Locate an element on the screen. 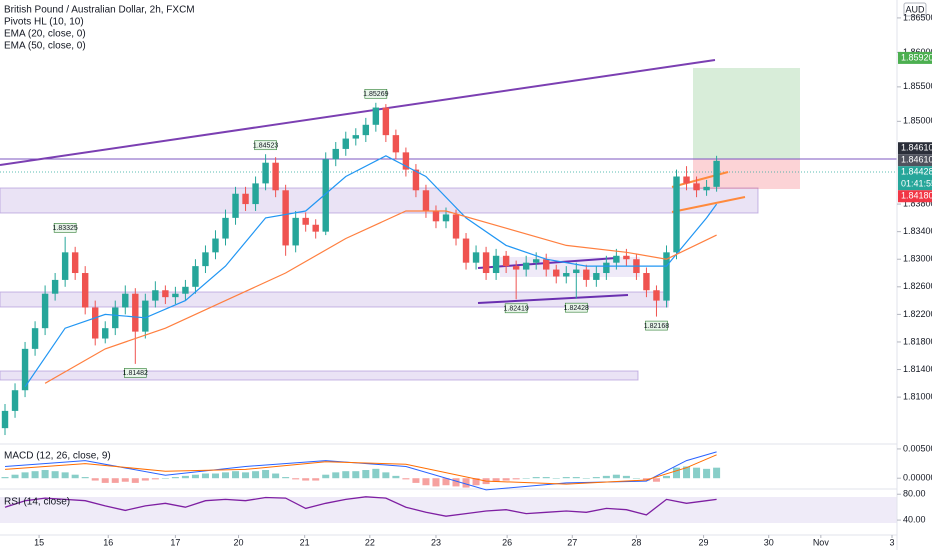  axis-background is located at coordinates (914, 275).